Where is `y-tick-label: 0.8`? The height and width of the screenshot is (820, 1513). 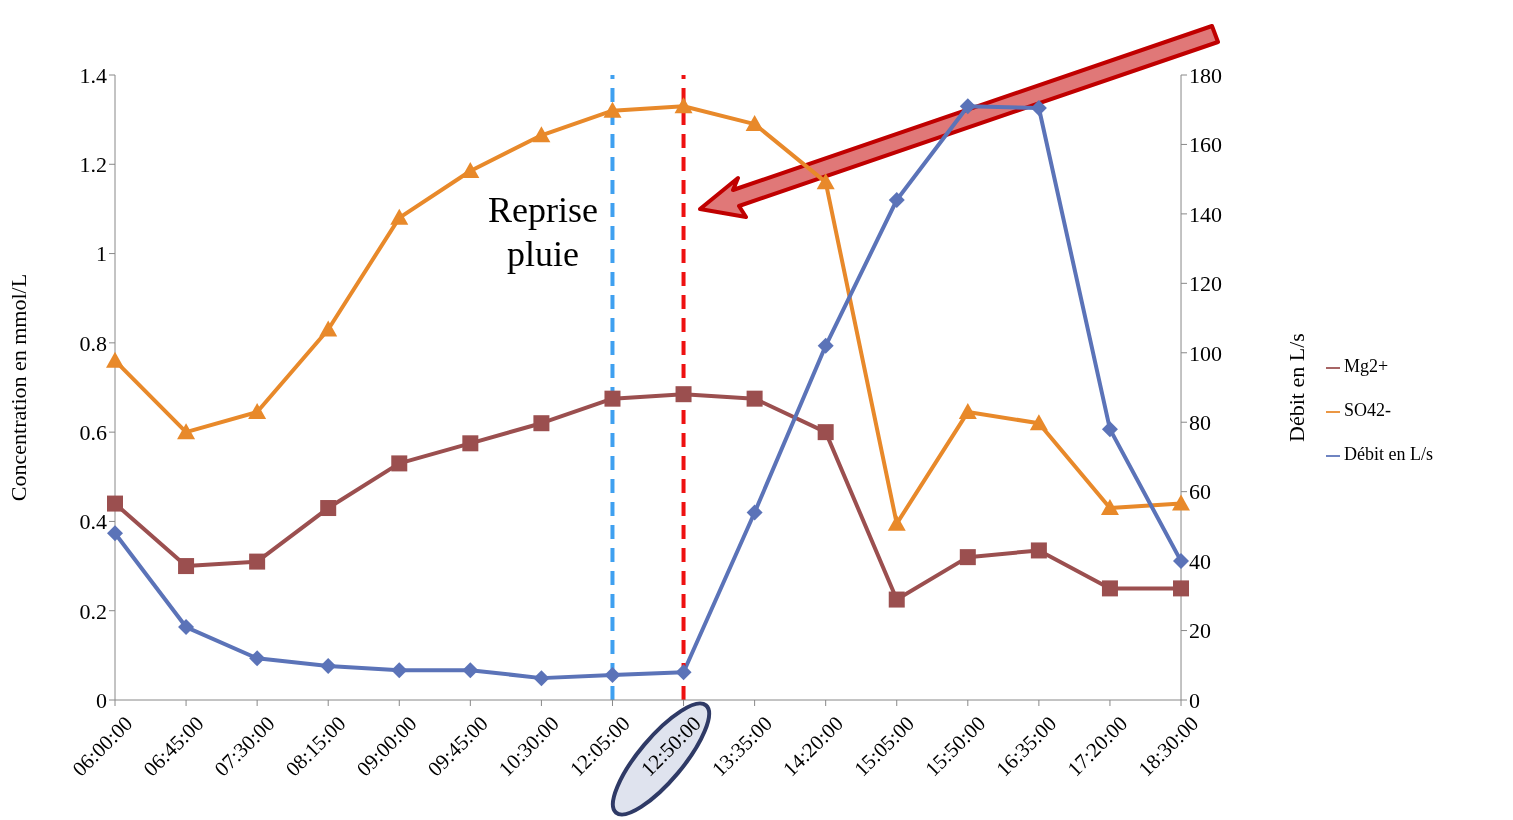 y-tick-label: 0.8 is located at coordinates (93, 343).